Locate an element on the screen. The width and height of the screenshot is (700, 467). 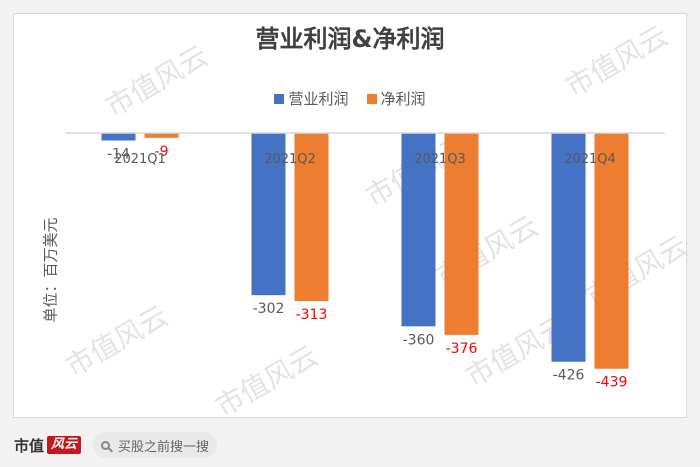
data-label-operating: -14 is located at coordinates (118, 155).